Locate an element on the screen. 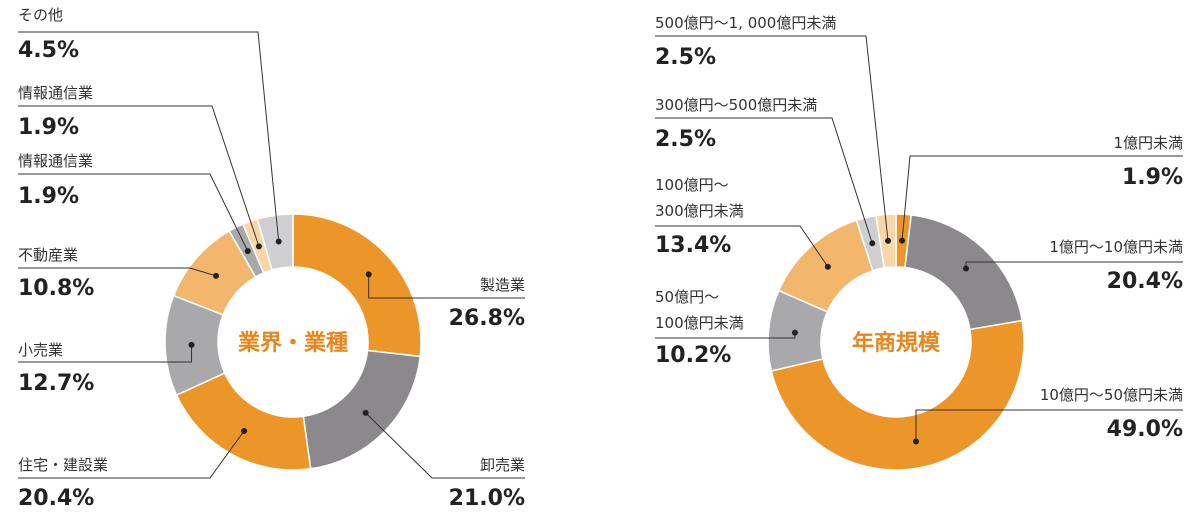 The image size is (1200, 532). slice-label: 製造業 is located at coordinates (502, 285).